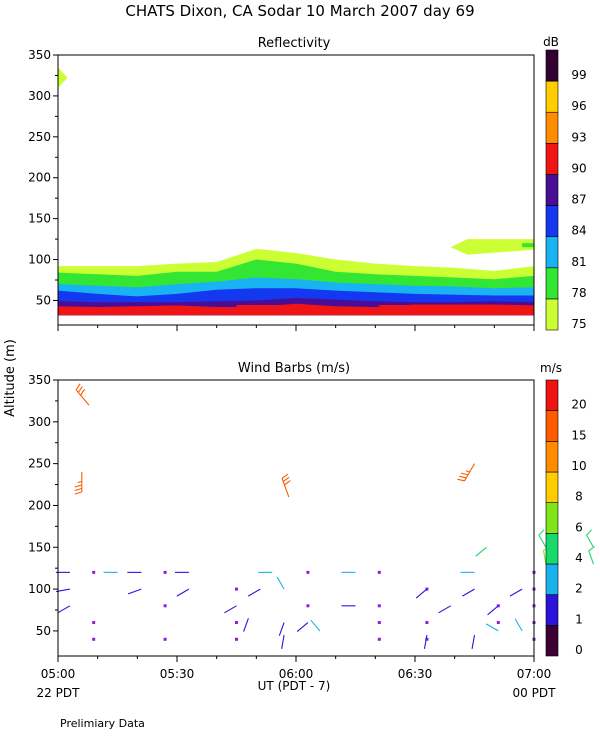 This screenshot has width=600, height=754. I want to click on colorbar-label: 10, so click(578, 466).